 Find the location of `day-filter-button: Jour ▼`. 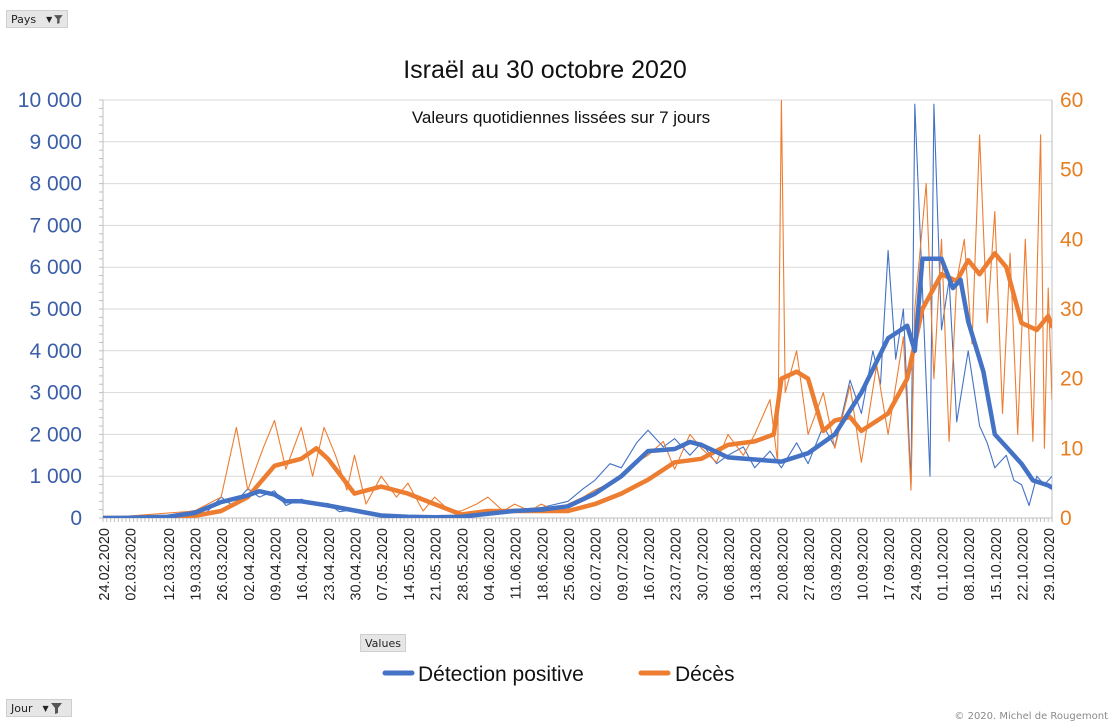

day-filter-button: Jour ▼ is located at coordinates (39, 708).